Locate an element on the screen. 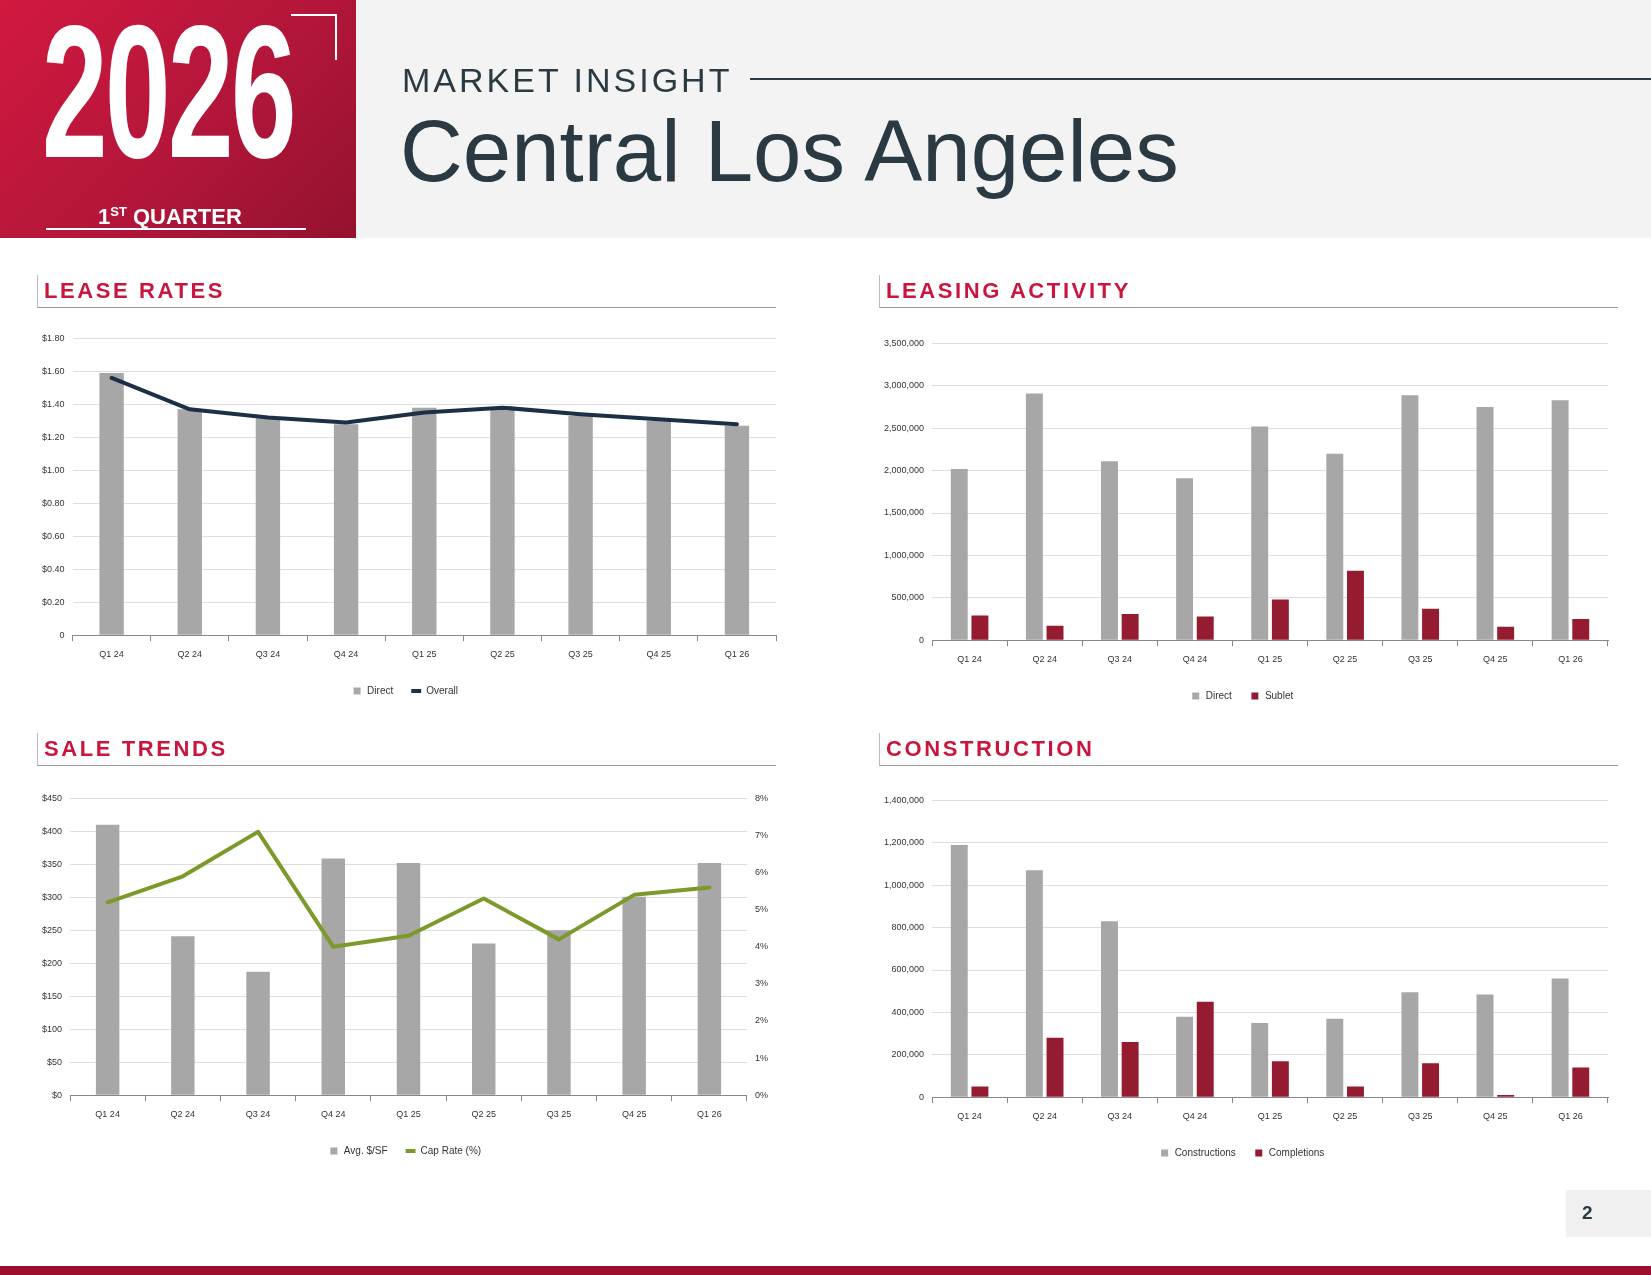 This screenshot has height=1275, width=1651. legend-label: Overall is located at coordinates (442, 690).